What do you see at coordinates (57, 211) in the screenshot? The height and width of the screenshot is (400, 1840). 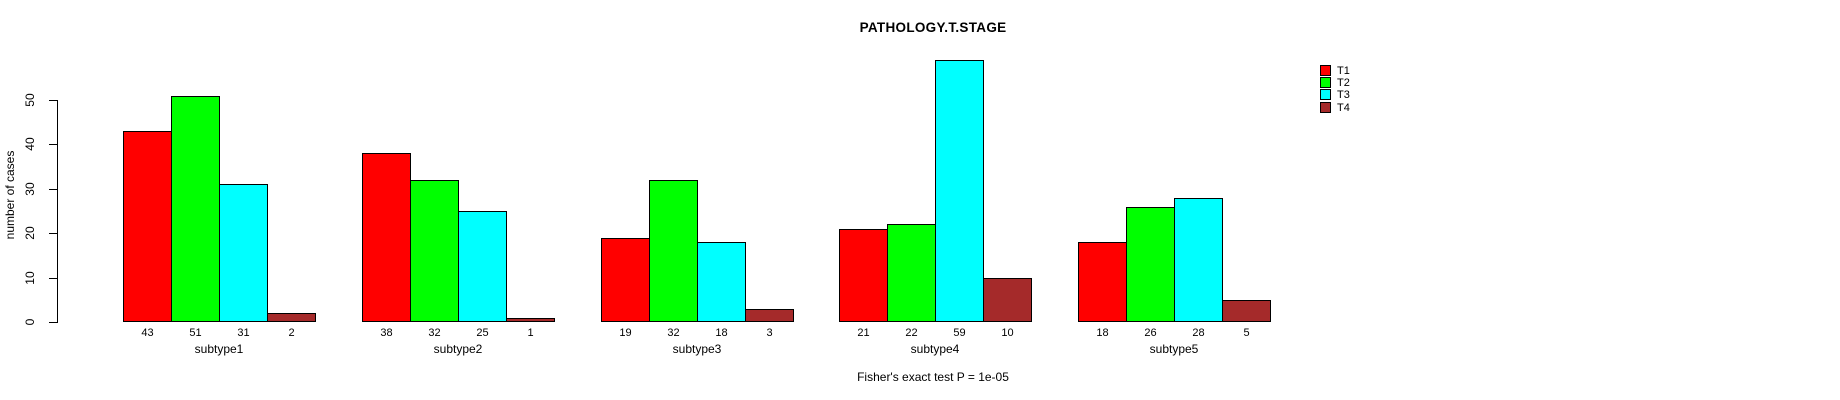 I see `y-axis-line` at bounding box center [57, 211].